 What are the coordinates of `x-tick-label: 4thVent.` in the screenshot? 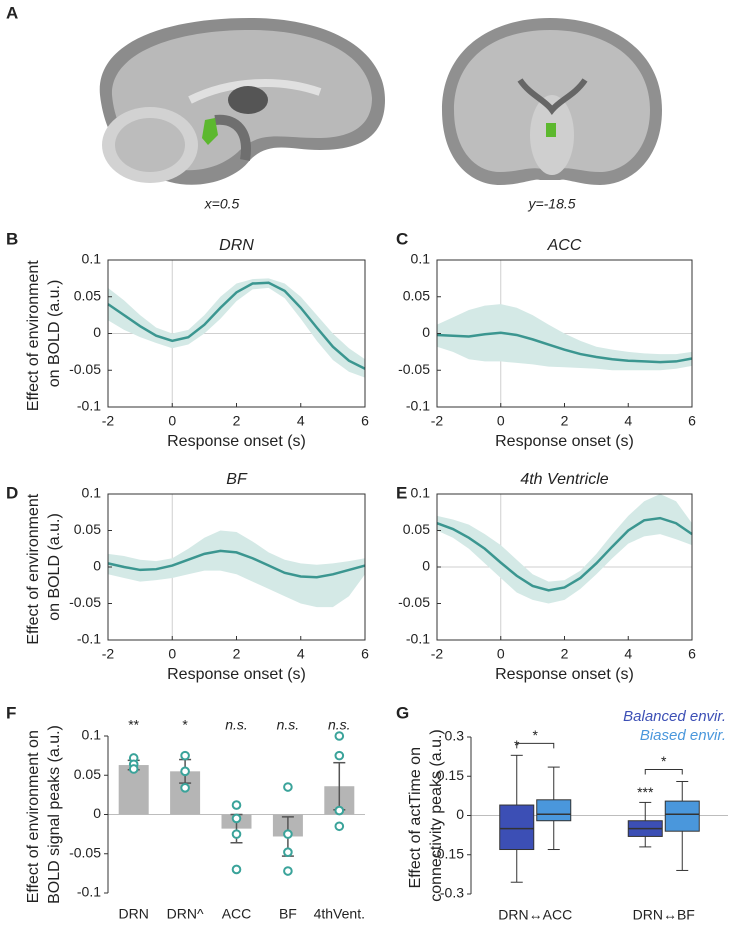 It's located at (339, 914).